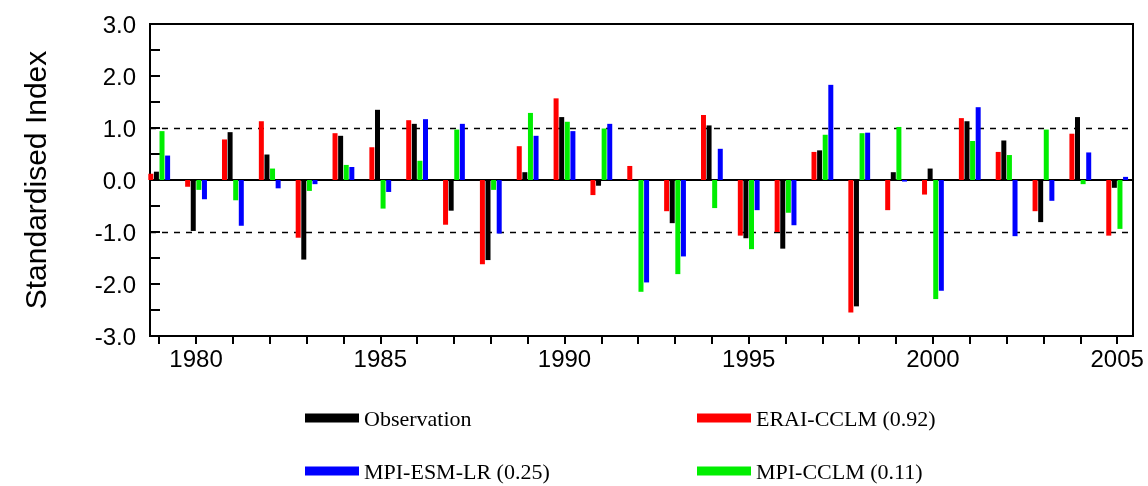  What do you see at coordinates (846, 418) in the screenshot?
I see `legend-label: ERAI-CCLM (0.92)` at bounding box center [846, 418].